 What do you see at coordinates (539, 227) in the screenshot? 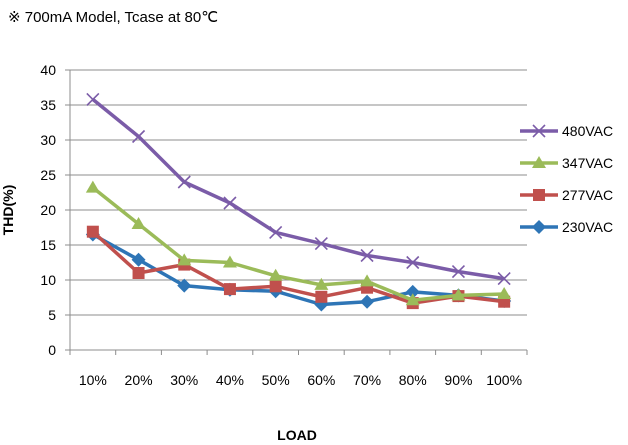
I see `legend-marker-230VAC` at bounding box center [539, 227].